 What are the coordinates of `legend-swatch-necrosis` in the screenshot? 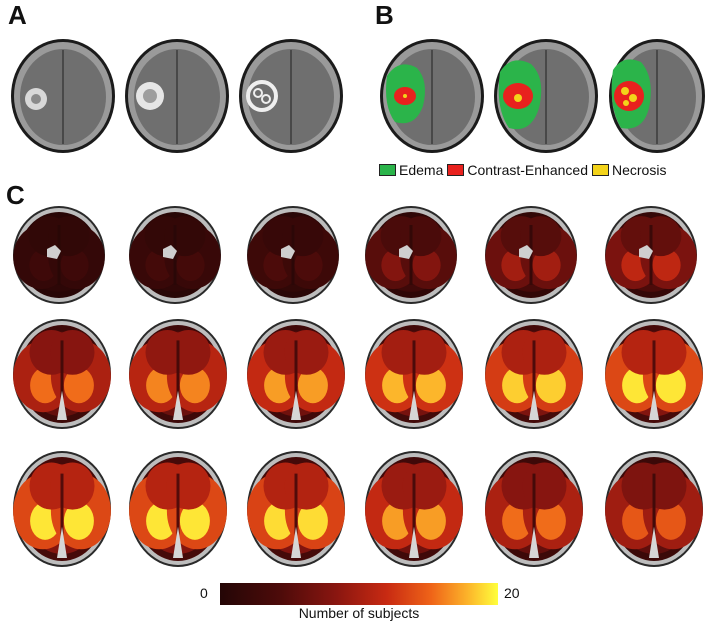 It's located at (600, 170).